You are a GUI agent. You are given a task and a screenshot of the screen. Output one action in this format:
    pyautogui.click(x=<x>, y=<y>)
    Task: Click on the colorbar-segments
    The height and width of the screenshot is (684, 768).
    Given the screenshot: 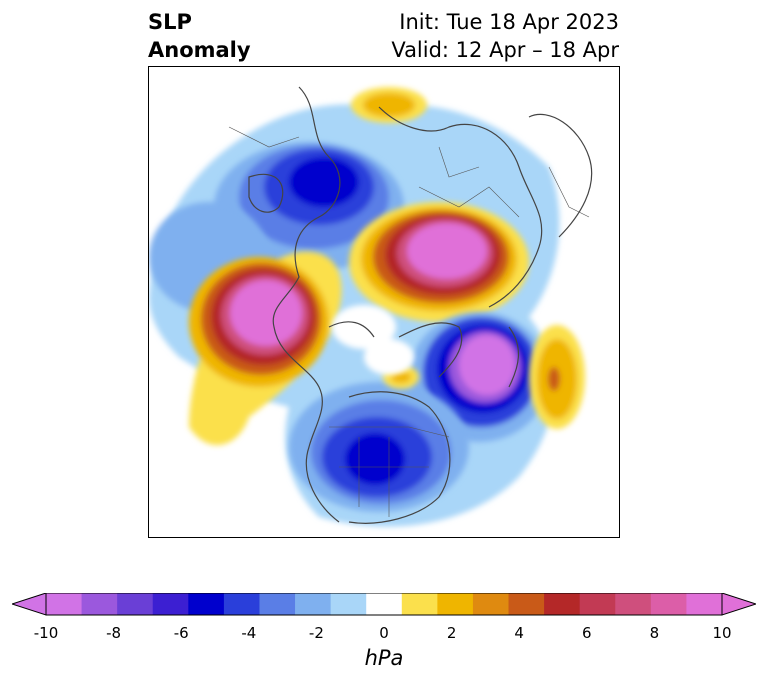 What is the action you would take?
    pyautogui.click(x=384, y=604)
    